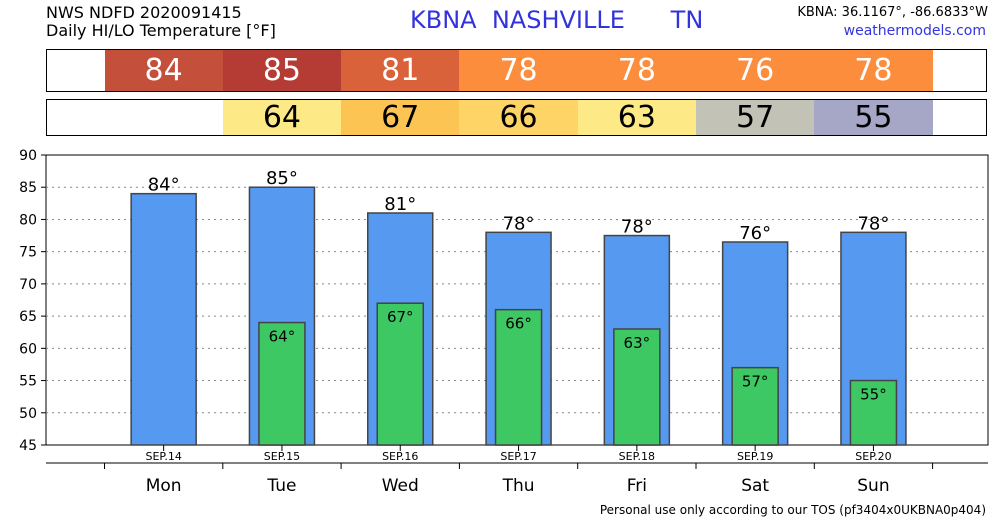 The image size is (1000, 520). Describe the element at coordinates (164, 486) in the screenshot. I see `day-label: Mon` at that location.